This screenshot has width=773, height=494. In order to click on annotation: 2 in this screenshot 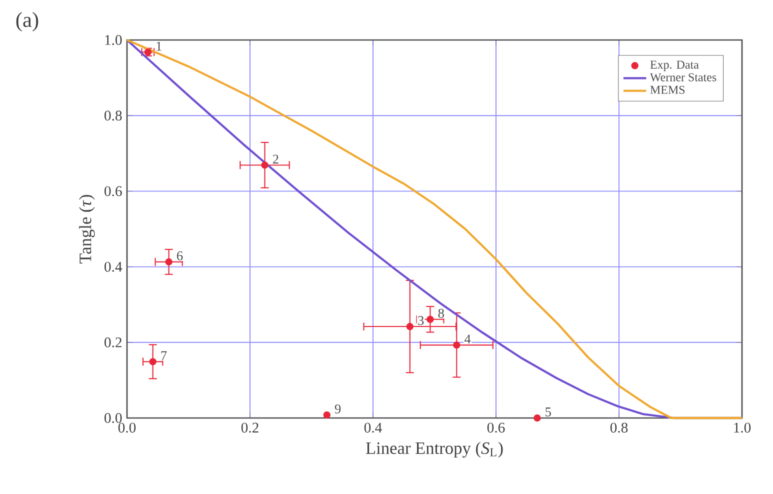, I will do `click(275, 159)`.